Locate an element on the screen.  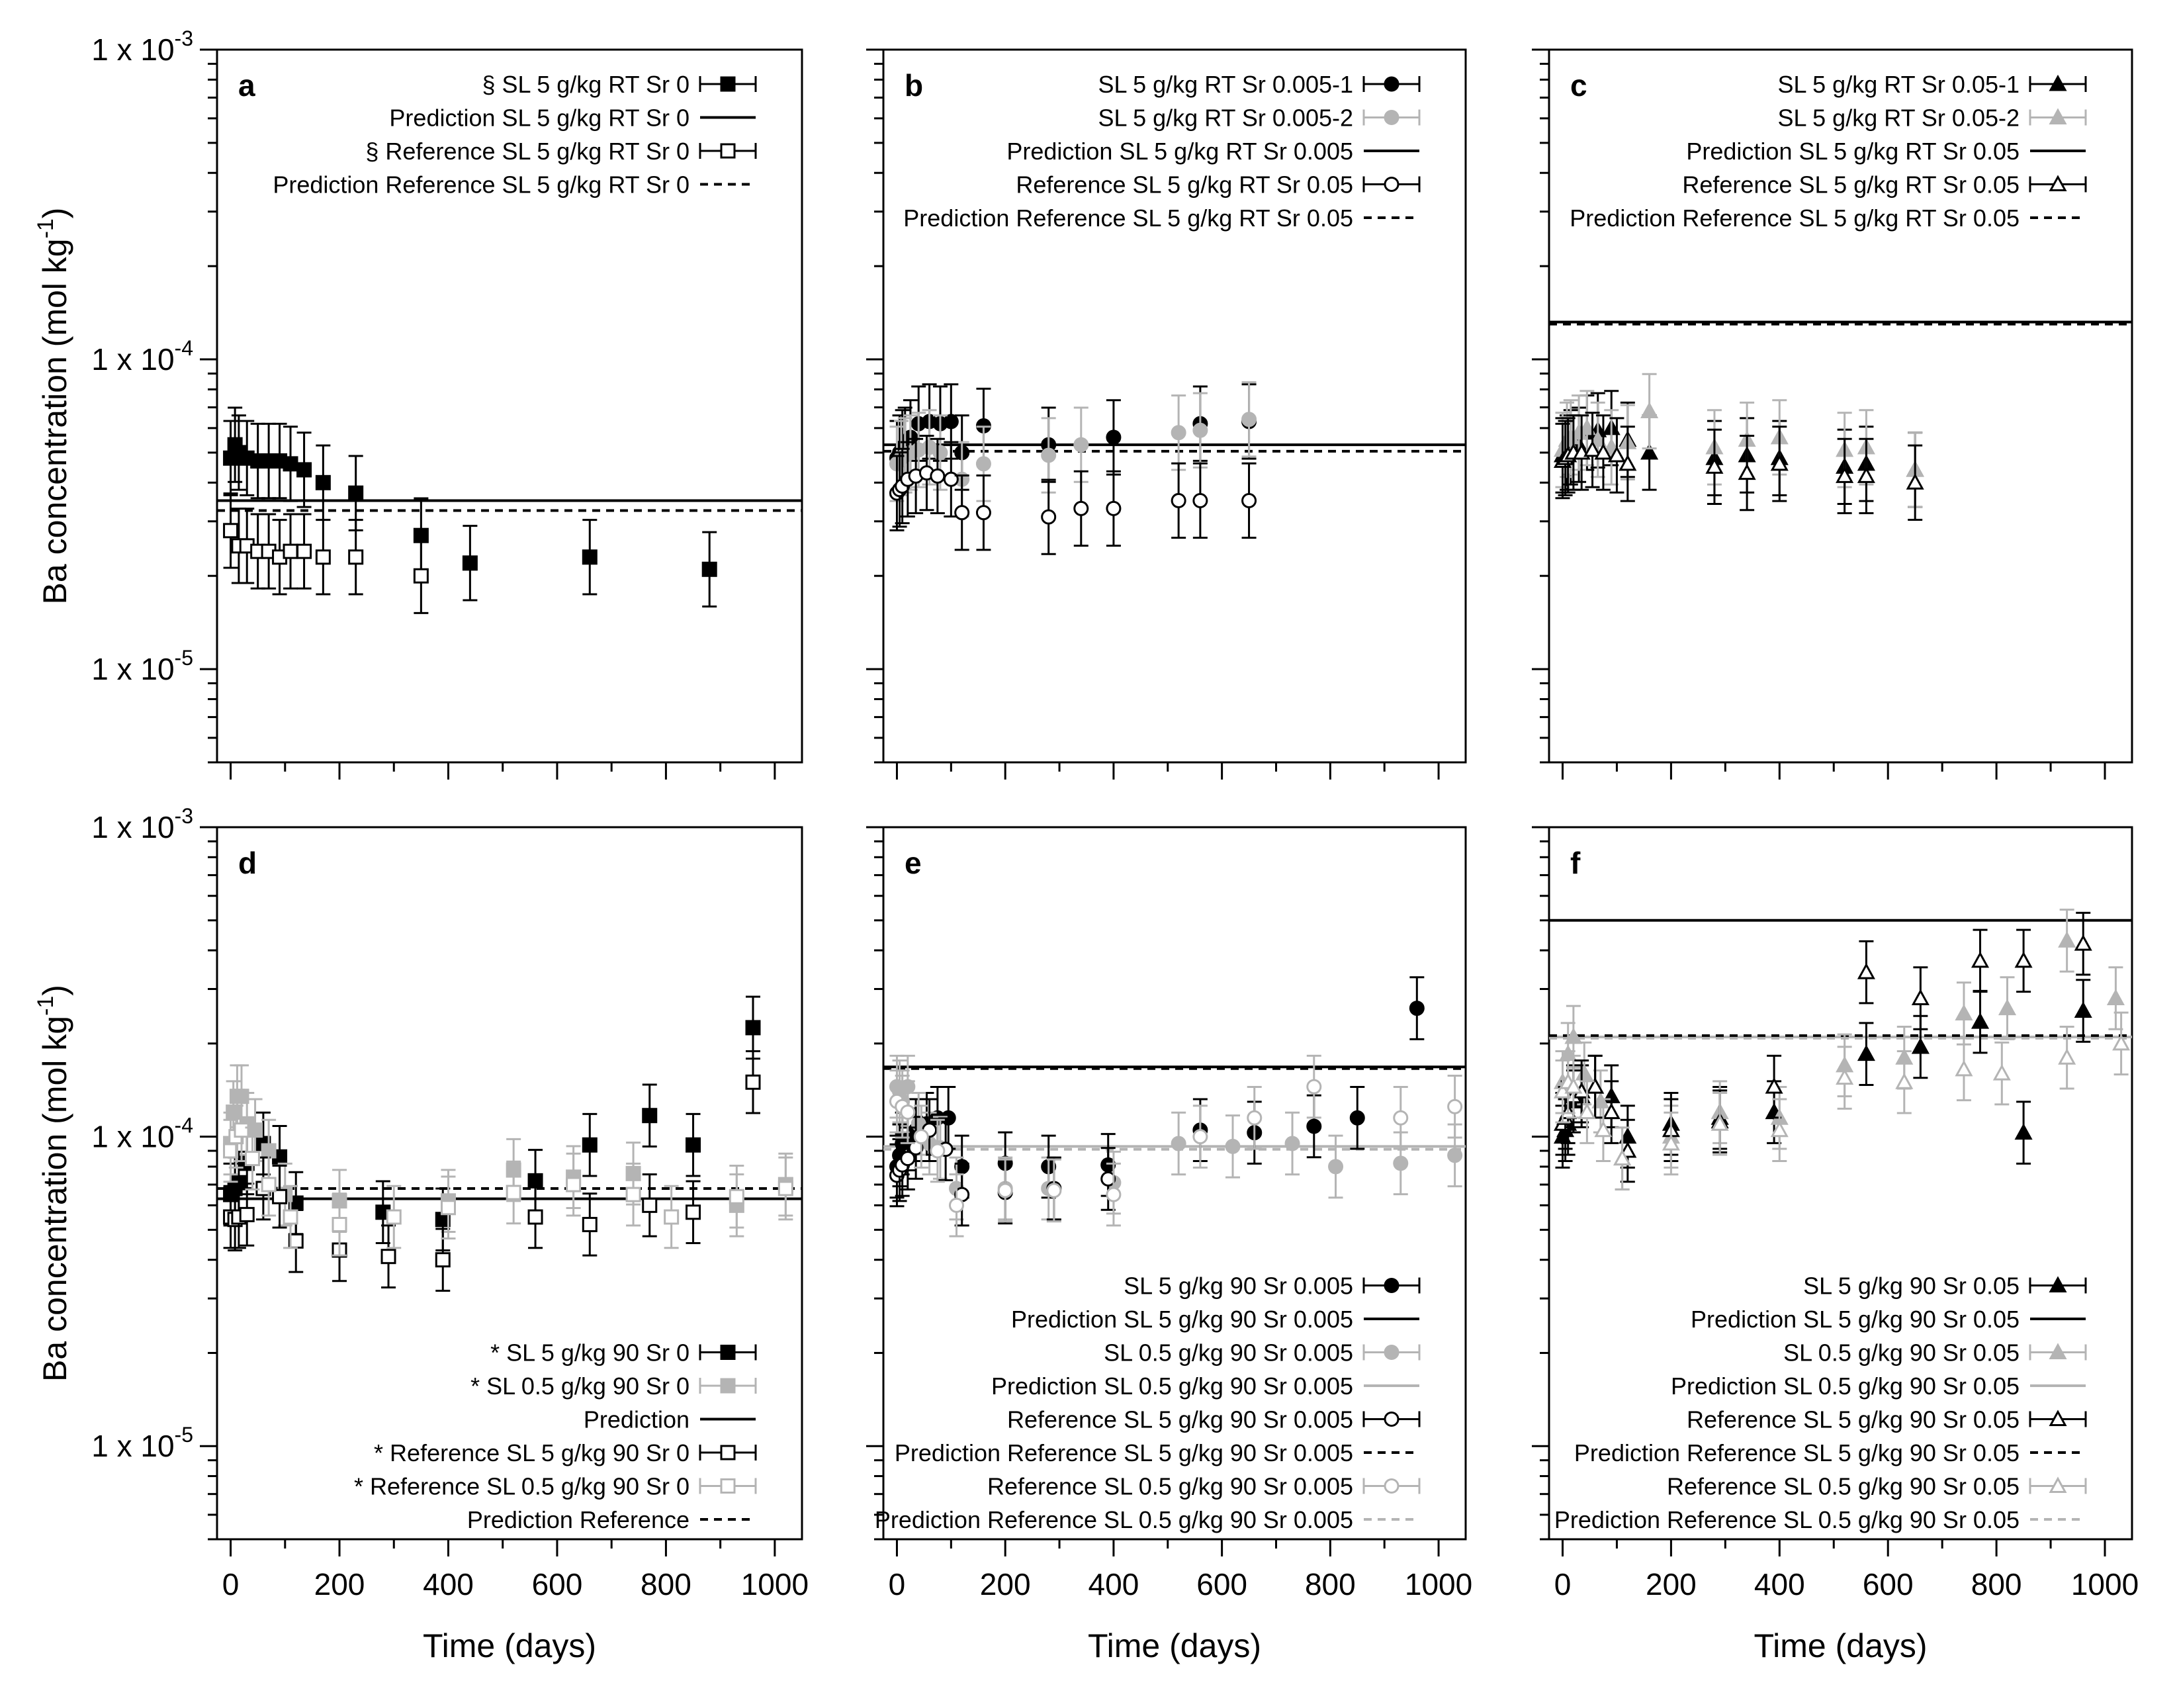
legend-entry: * SL 0.5 g/kg 90 Sr 0 is located at coordinates (613, 1386).